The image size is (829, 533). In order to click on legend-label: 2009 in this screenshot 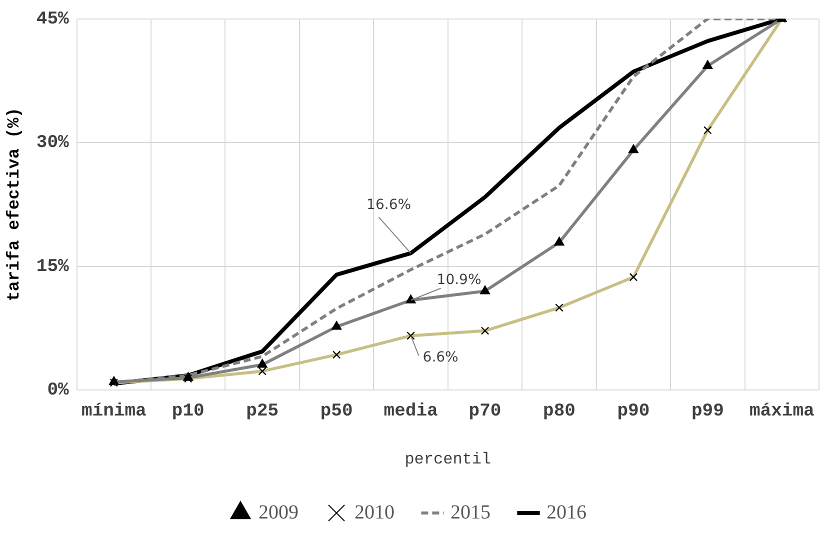, I will do `click(278, 512)`.